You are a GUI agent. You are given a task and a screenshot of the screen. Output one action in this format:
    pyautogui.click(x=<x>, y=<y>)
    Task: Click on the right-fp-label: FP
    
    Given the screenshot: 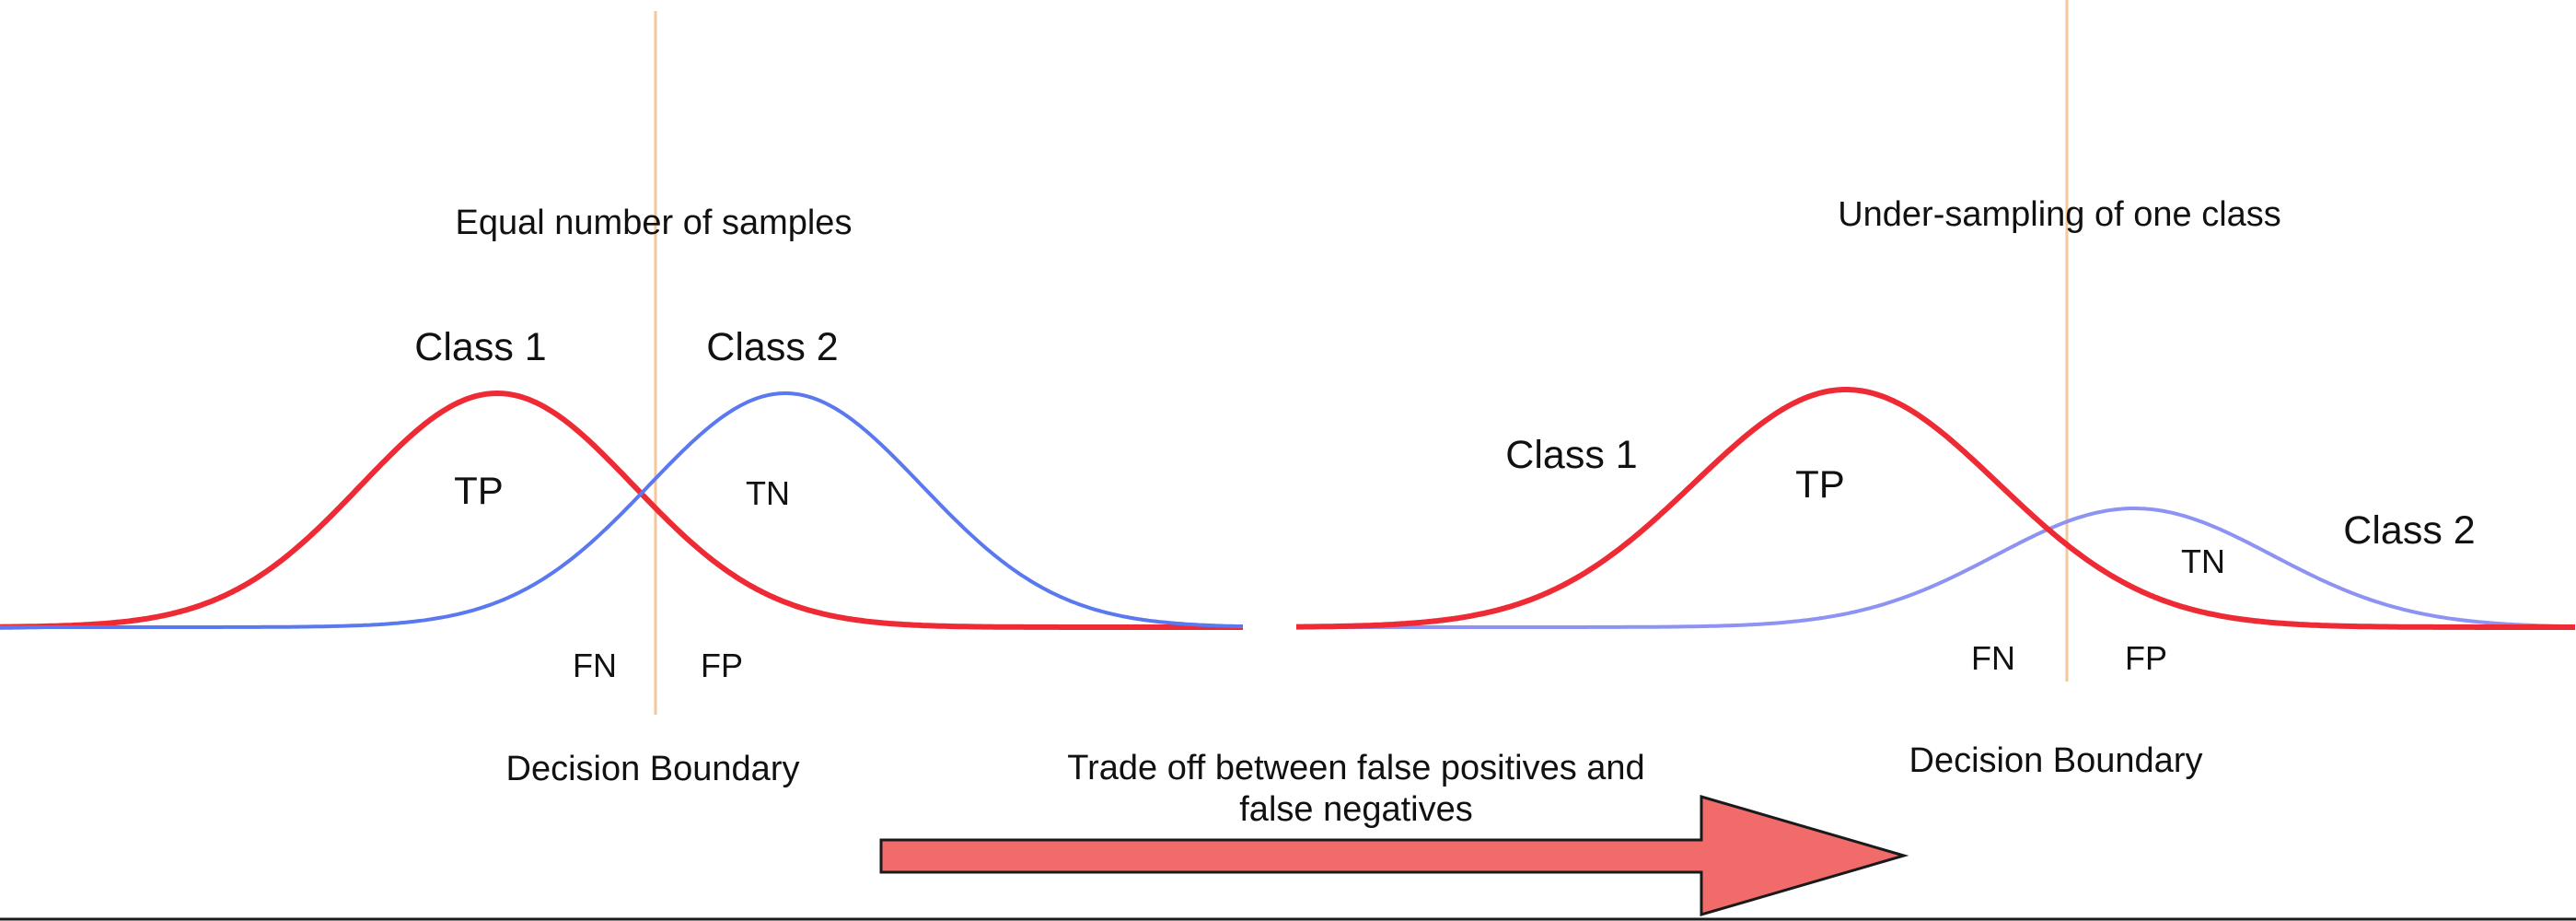 What is the action you would take?
    pyautogui.click(x=2146, y=658)
    